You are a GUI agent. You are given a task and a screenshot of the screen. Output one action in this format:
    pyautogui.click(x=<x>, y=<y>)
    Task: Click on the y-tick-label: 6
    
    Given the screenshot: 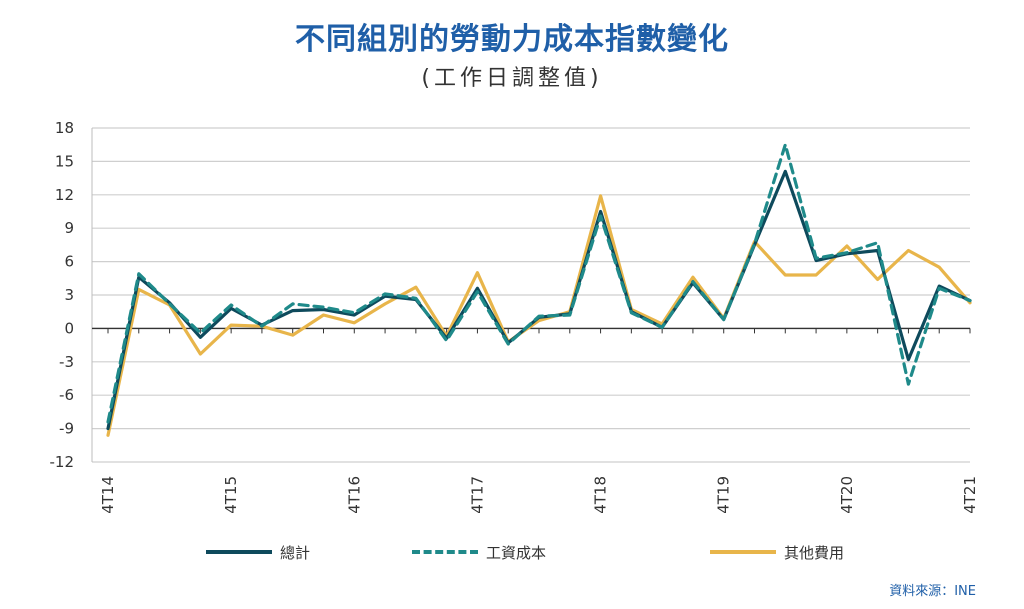 What is the action you would take?
    pyautogui.click(x=69, y=262)
    